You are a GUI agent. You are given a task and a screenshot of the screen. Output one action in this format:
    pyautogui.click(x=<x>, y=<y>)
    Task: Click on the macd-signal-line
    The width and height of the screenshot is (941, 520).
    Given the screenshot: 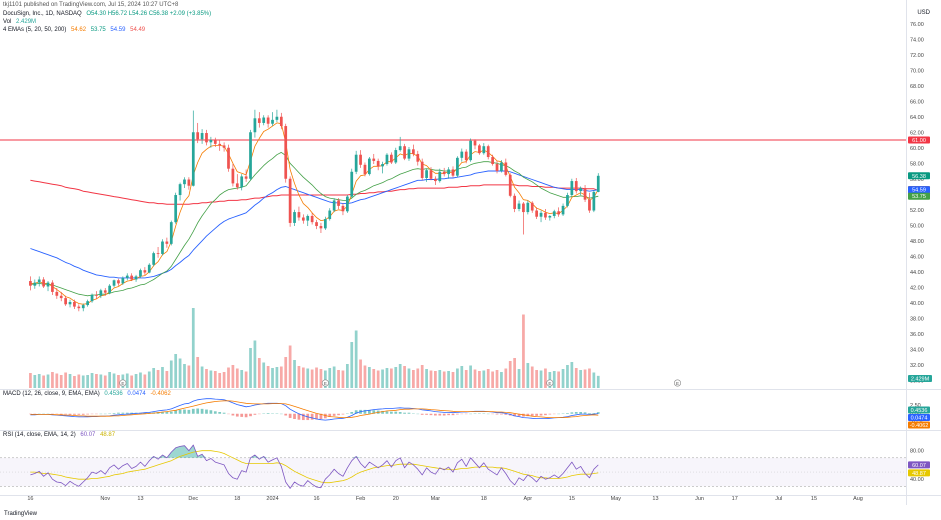 What is the action you would take?
    pyautogui.click(x=314, y=409)
    